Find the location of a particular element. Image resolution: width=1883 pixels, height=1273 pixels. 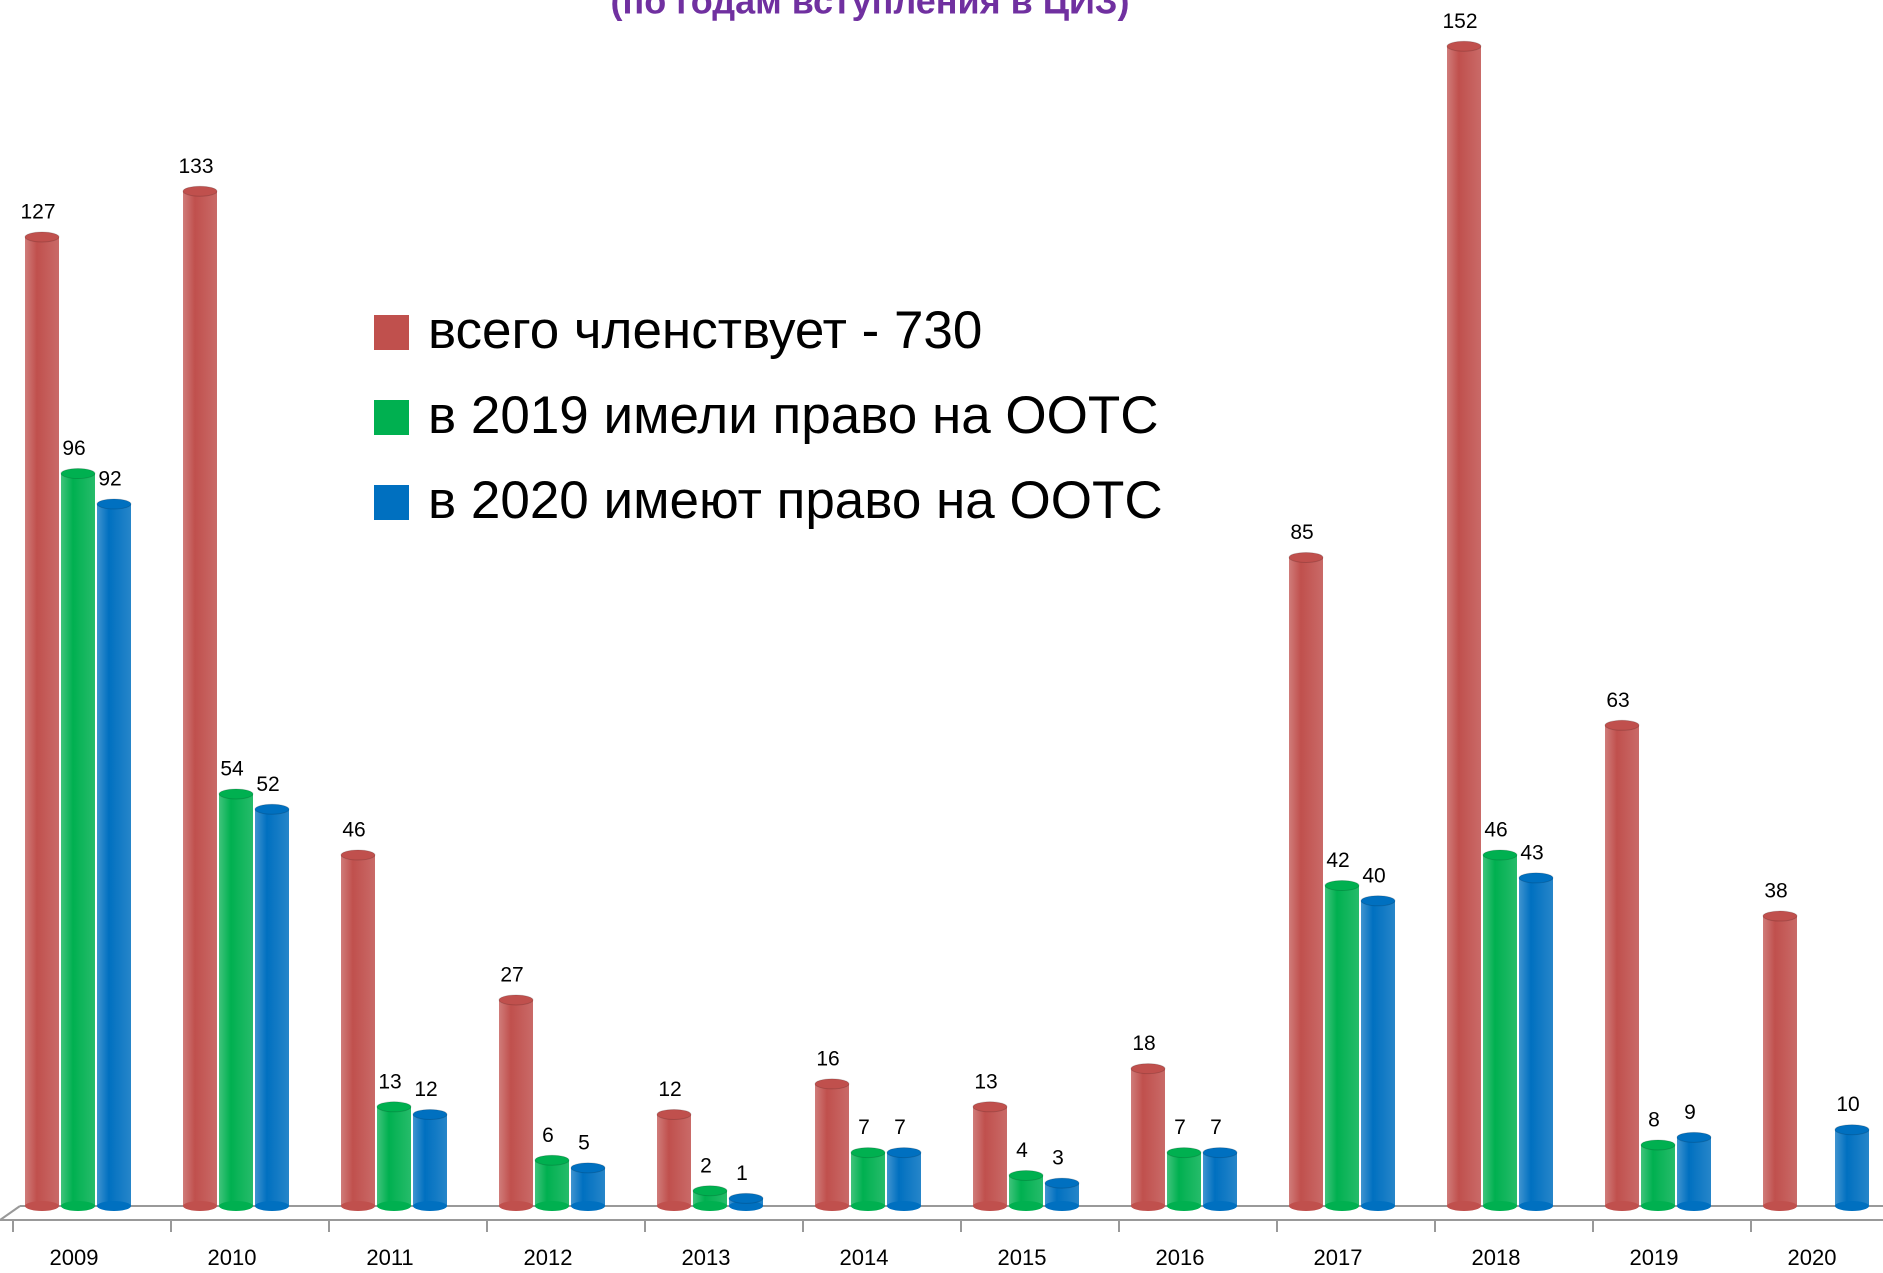

value-label: 46 is located at coordinates (353, 830).